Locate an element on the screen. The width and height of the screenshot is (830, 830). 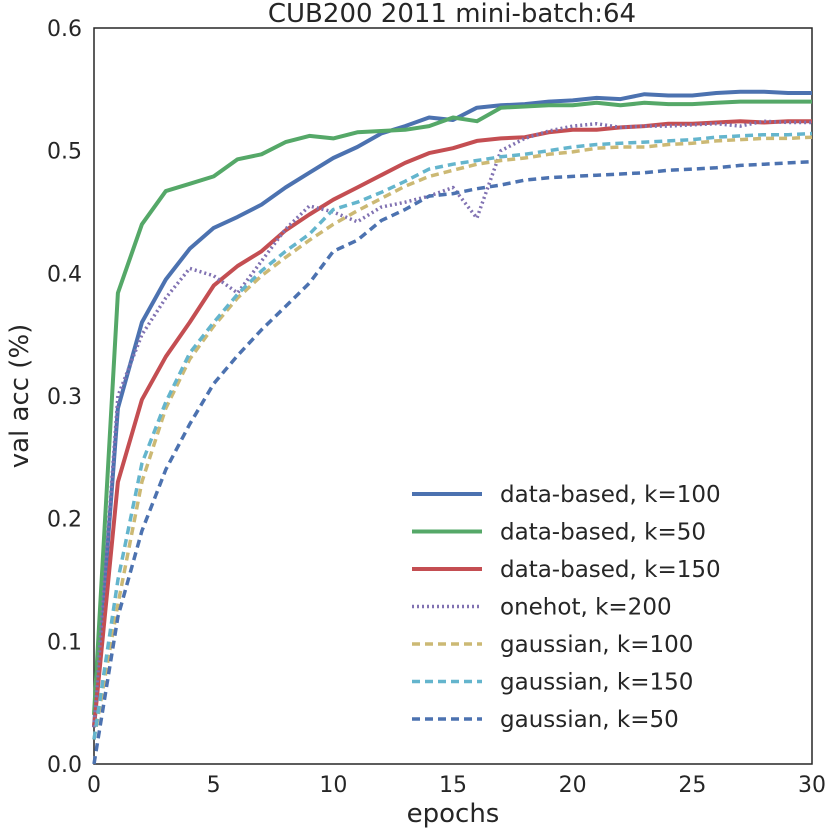
legend-label-2: data-based, k=150 is located at coordinates (610, 570).